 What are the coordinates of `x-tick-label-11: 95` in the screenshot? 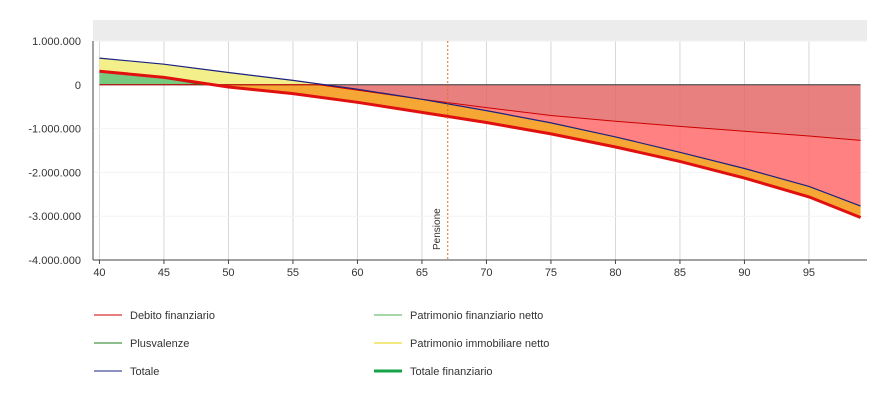 It's located at (809, 273).